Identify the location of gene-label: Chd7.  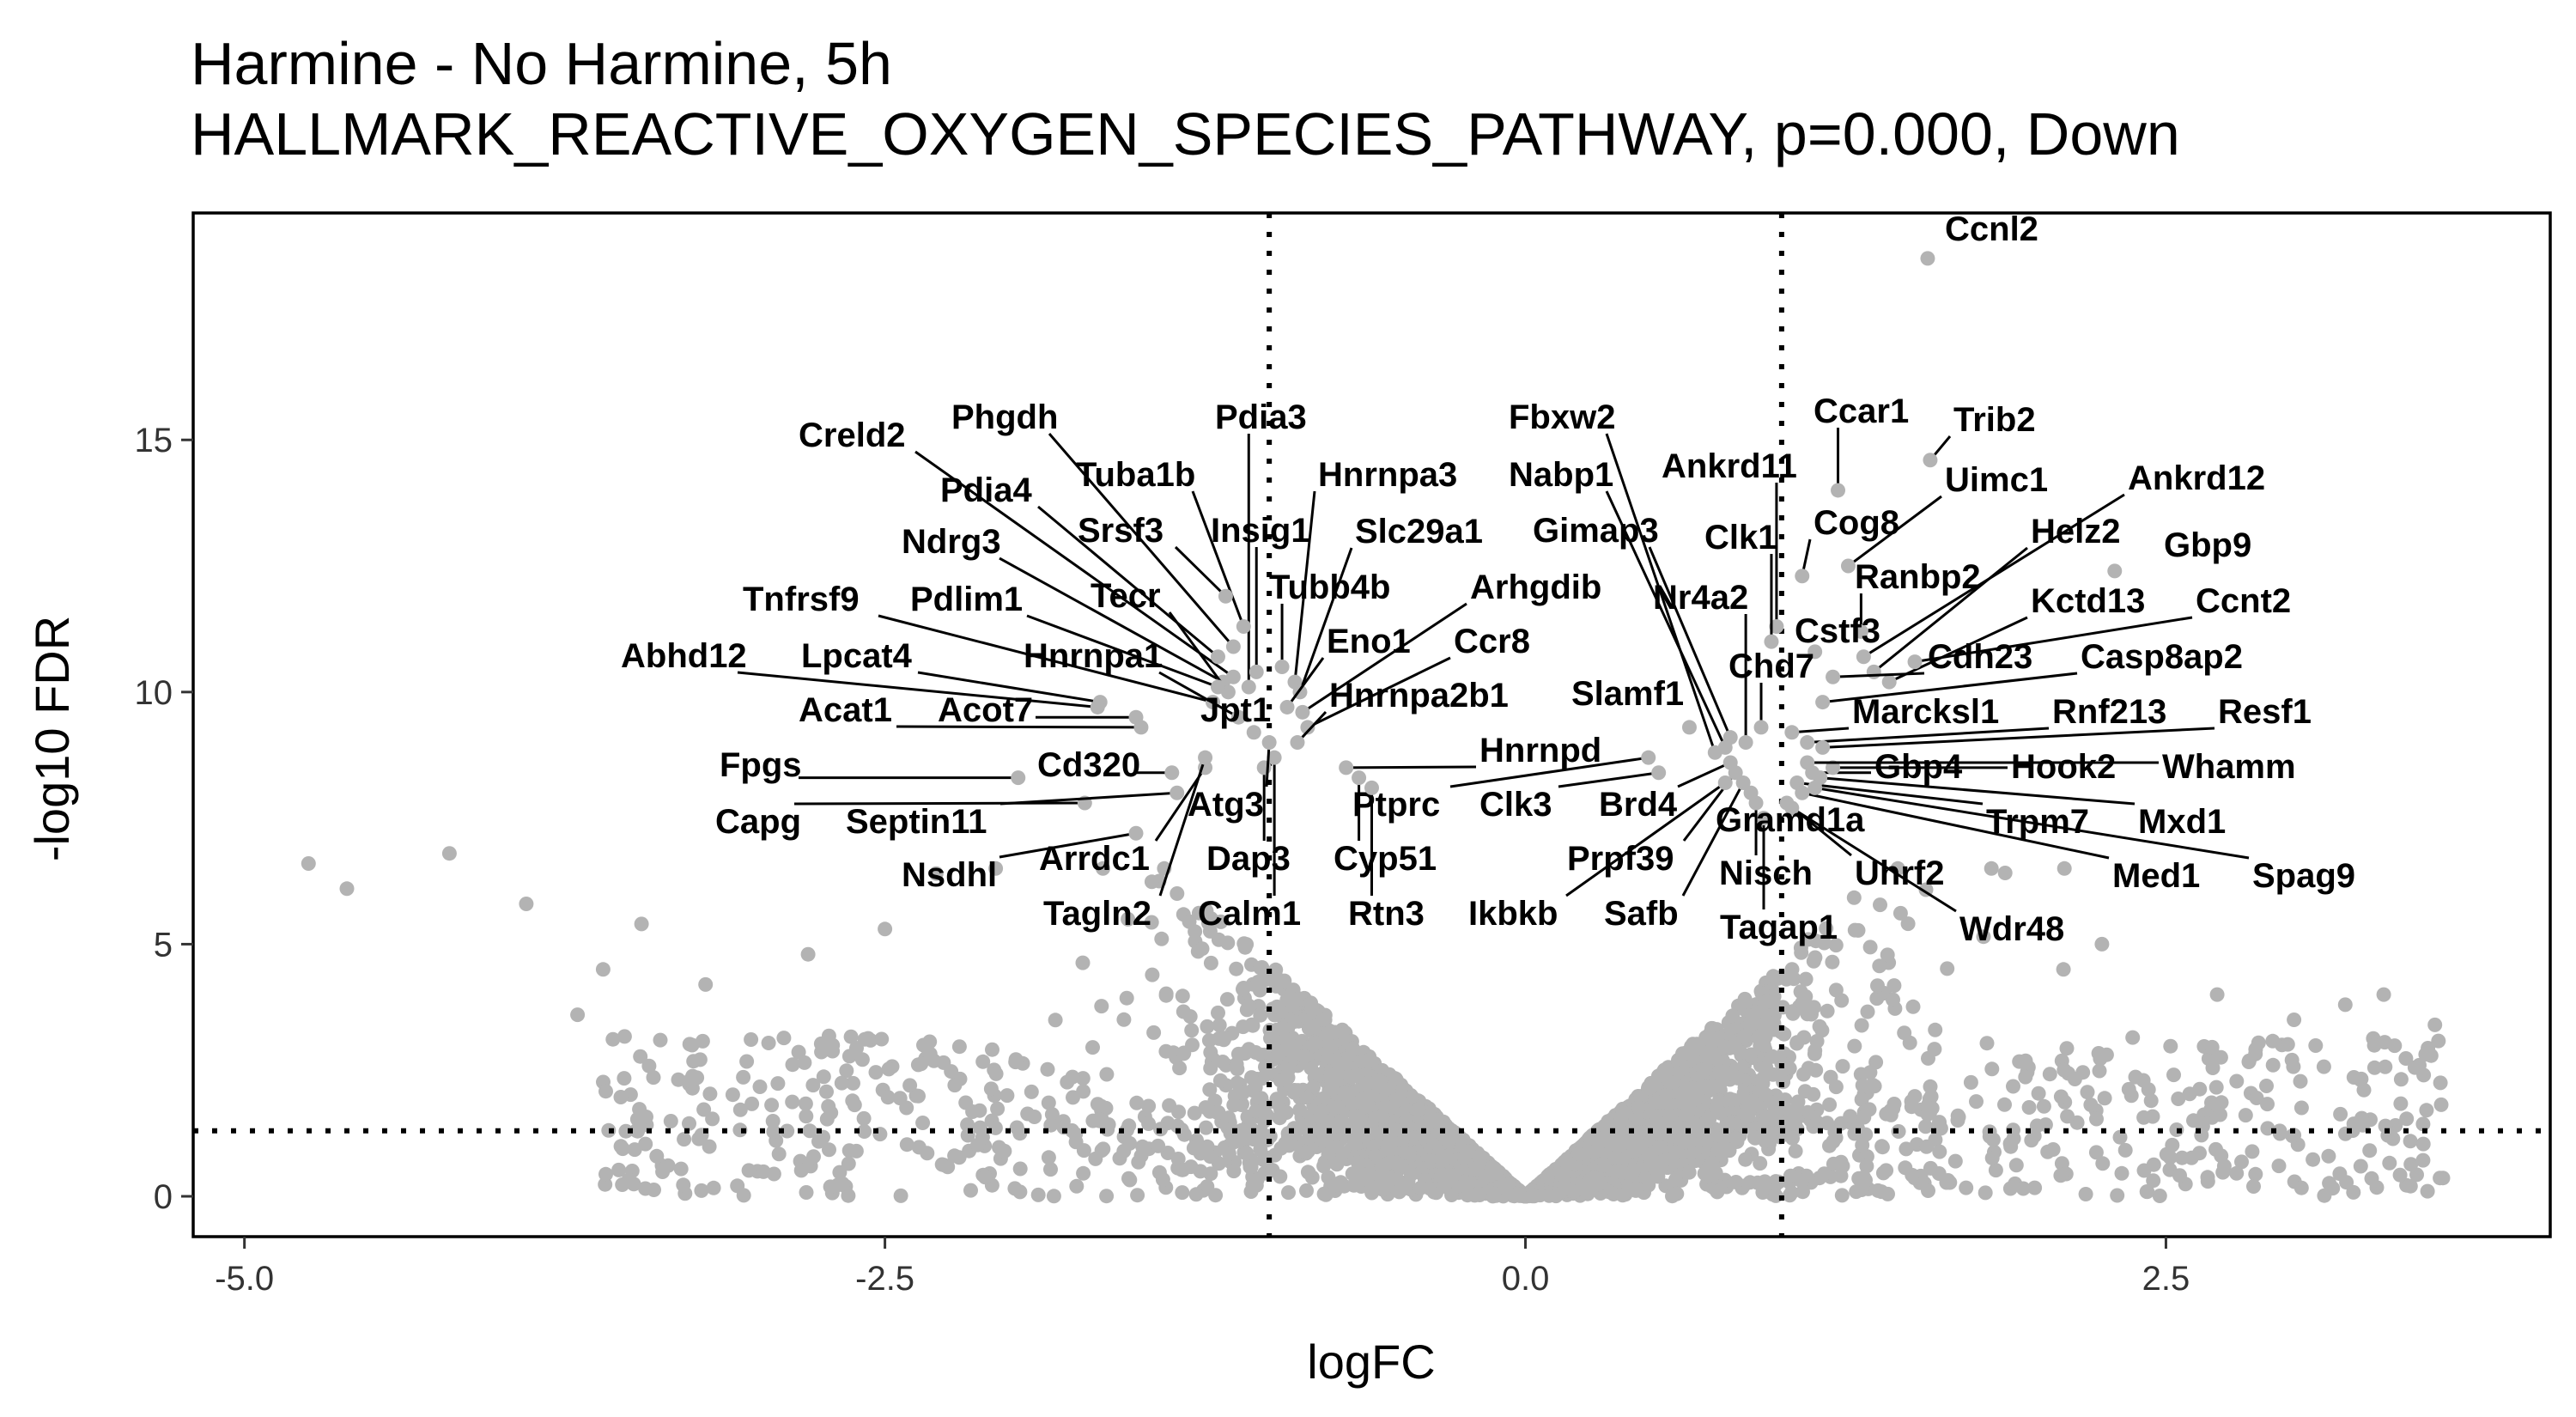
(1771, 666).